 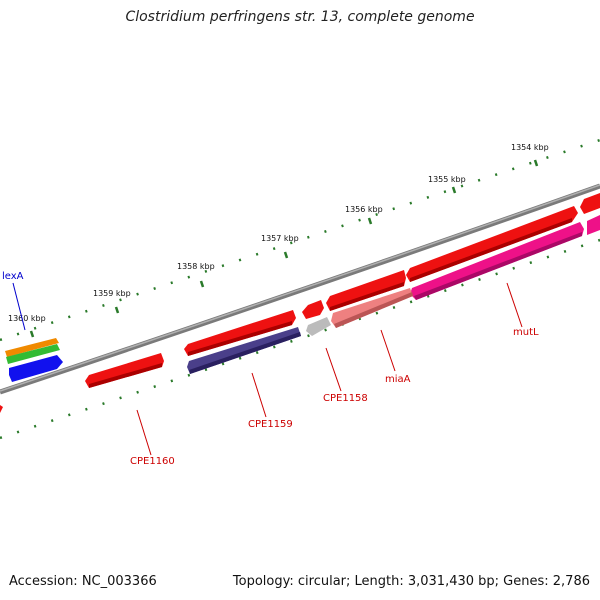 What do you see at coordinates (590, 203) in the screenshot?
I see `gene-forward-mutL-end` at bounding box center [590, 203].